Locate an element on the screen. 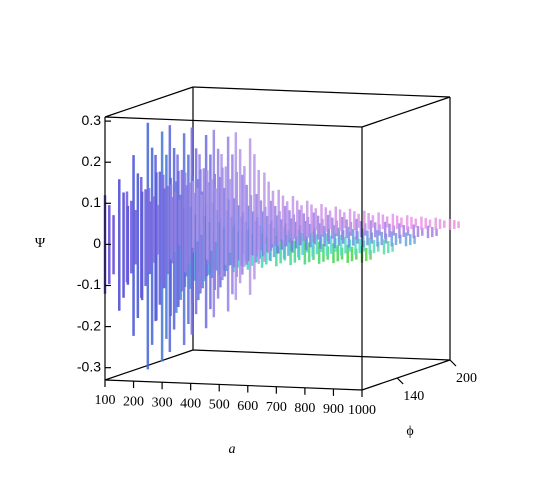  y-tick-label: 200 is located at coordinates (466, 378).